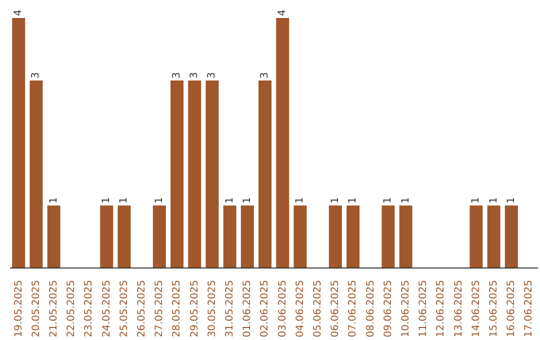  Describe the element at coordinates (212, 309) in the screenshot. I see `x-tick-label: 30.05.2025` at that location.